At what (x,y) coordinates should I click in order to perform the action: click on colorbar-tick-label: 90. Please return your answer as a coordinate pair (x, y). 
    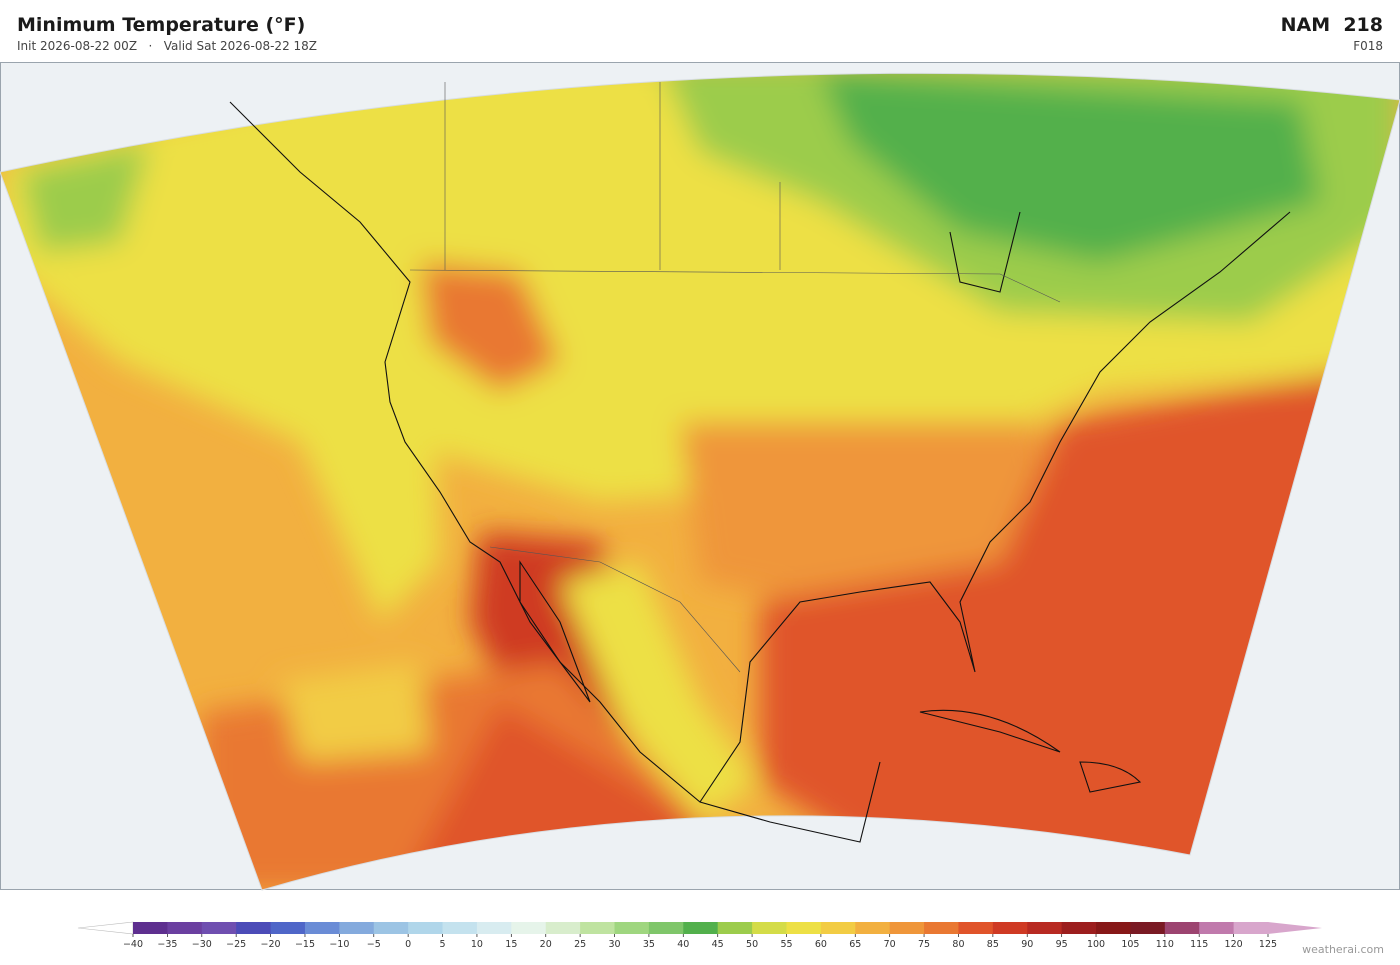
    Looking at the image, I should click on (1027, 943).